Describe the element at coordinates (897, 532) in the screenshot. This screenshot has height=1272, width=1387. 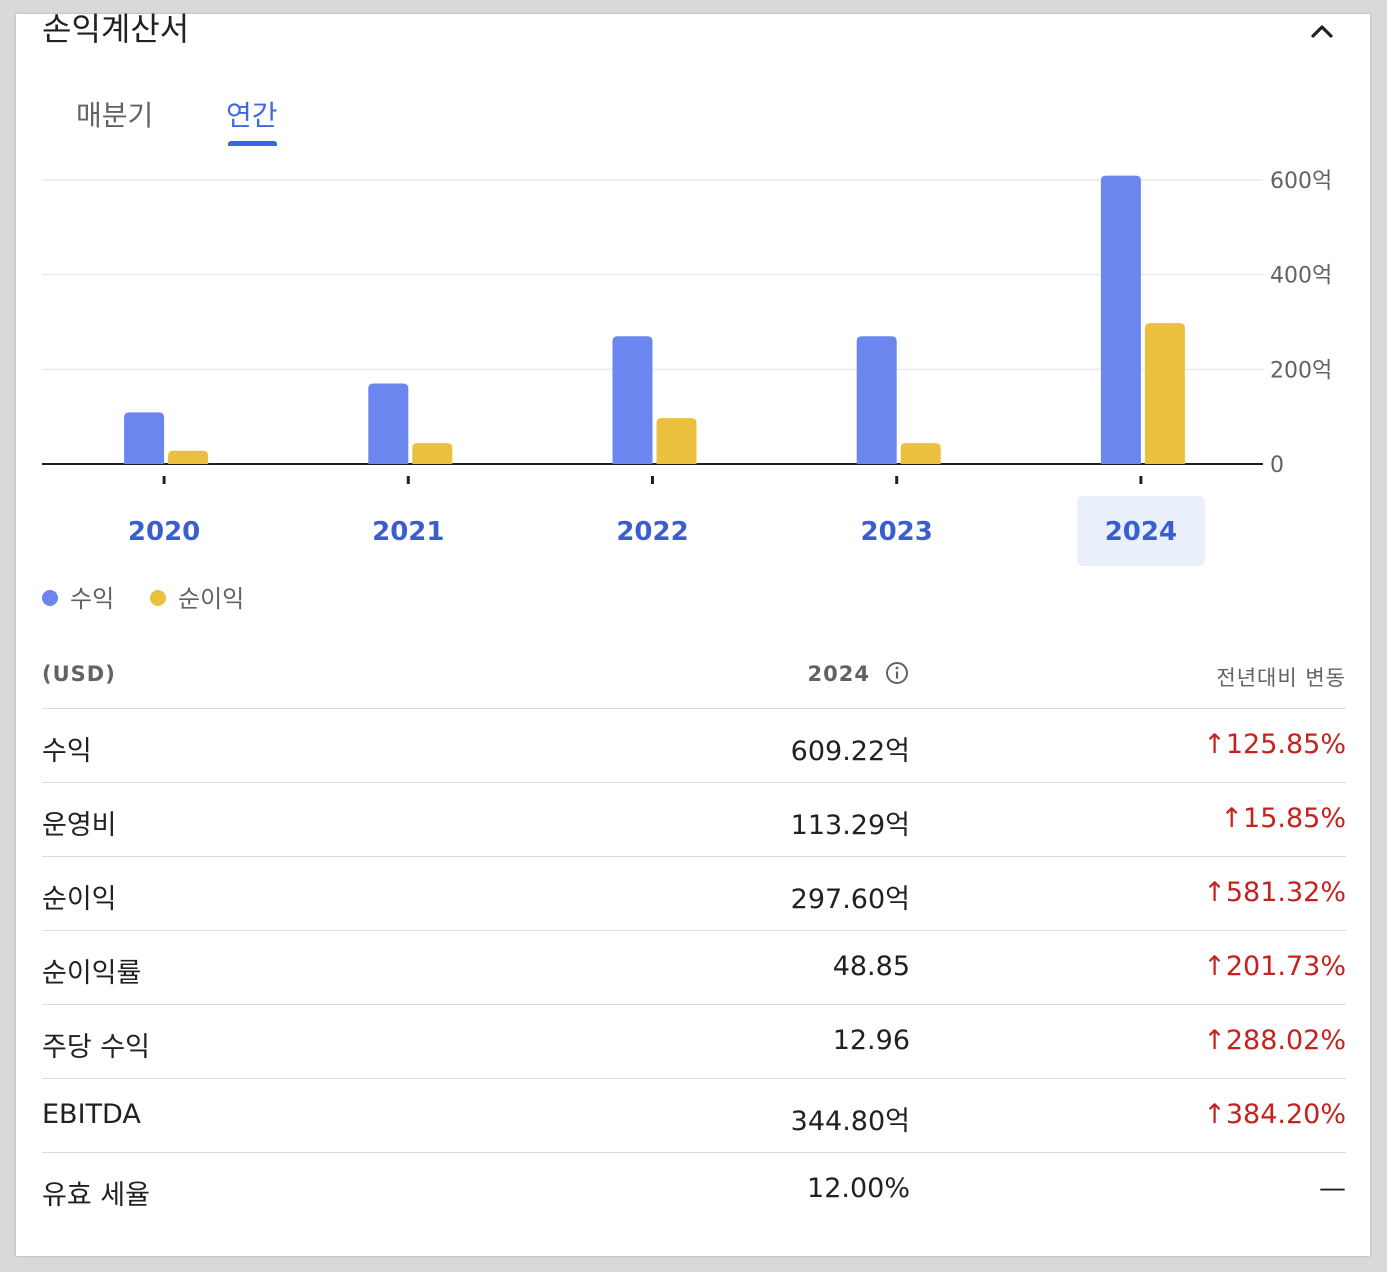
I see `x-tick-label-year: 2023` at that location.